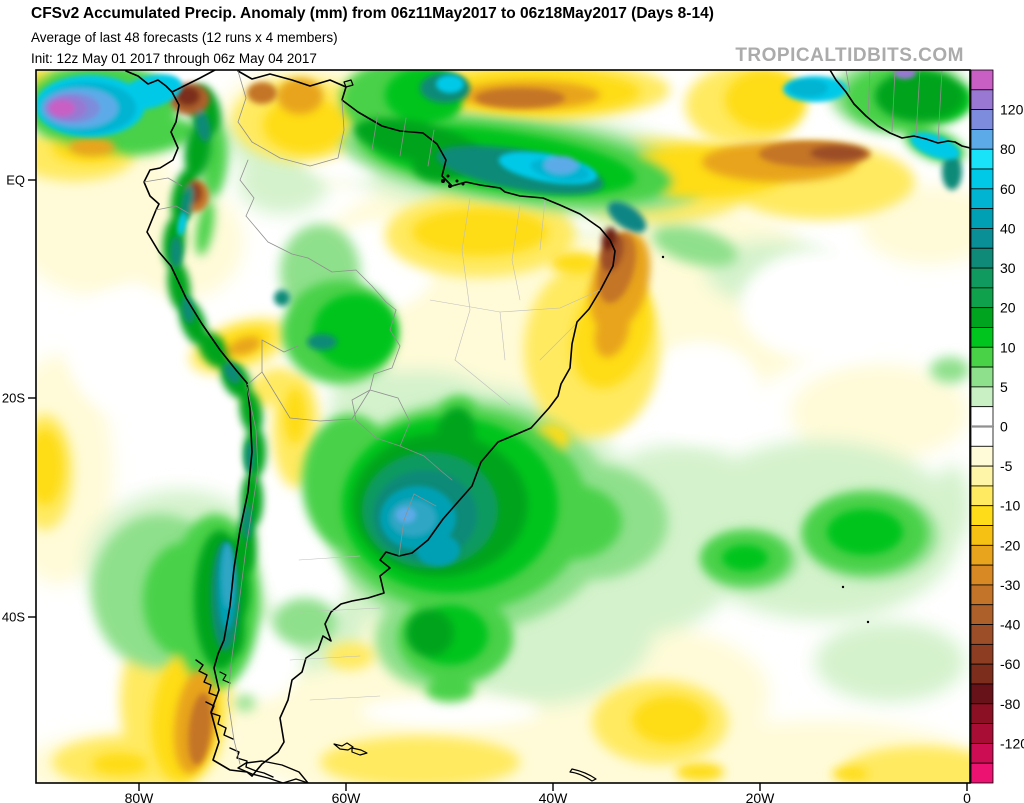 This screenshot has height=803, width=1024. I want to click on tropicaltidbits-watermark: TROPICALTIDBITS.COM, so click(849, 55).